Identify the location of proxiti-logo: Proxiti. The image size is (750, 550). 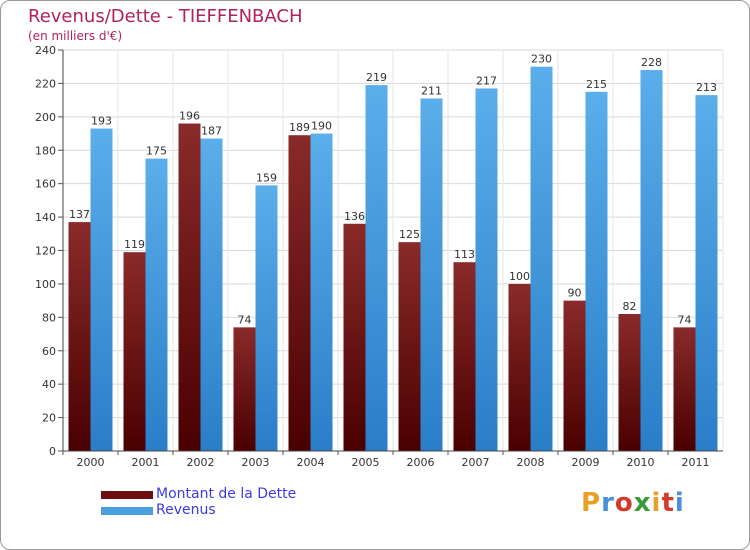
(633, 503).